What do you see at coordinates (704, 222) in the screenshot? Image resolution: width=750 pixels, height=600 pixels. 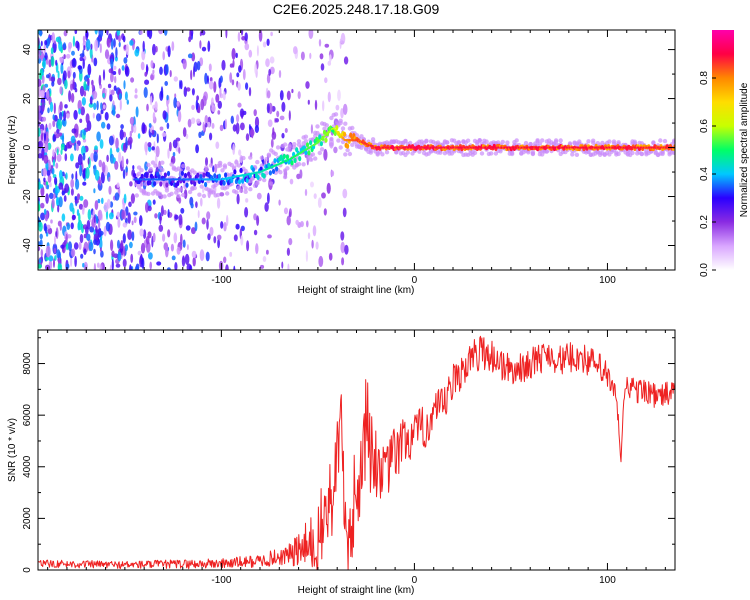 I see `colorbar-tick-label: 0.2` at bounding box center [704, 222].